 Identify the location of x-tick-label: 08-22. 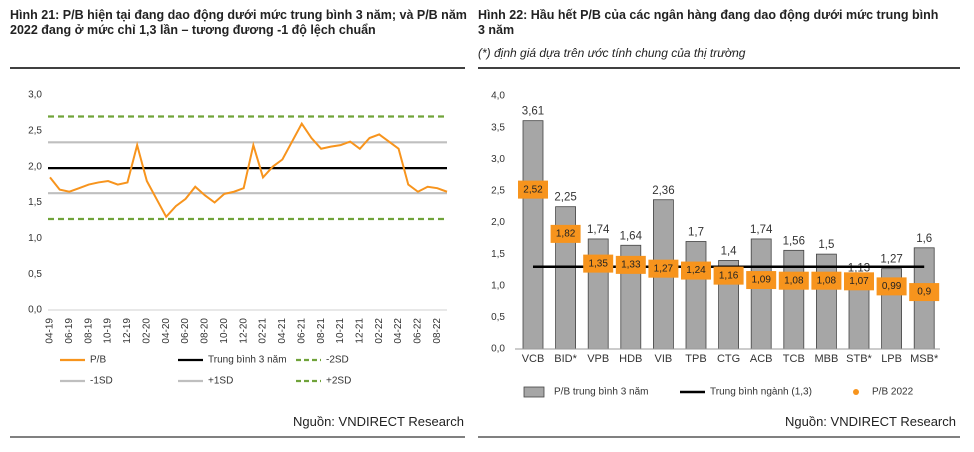
(437, 331).